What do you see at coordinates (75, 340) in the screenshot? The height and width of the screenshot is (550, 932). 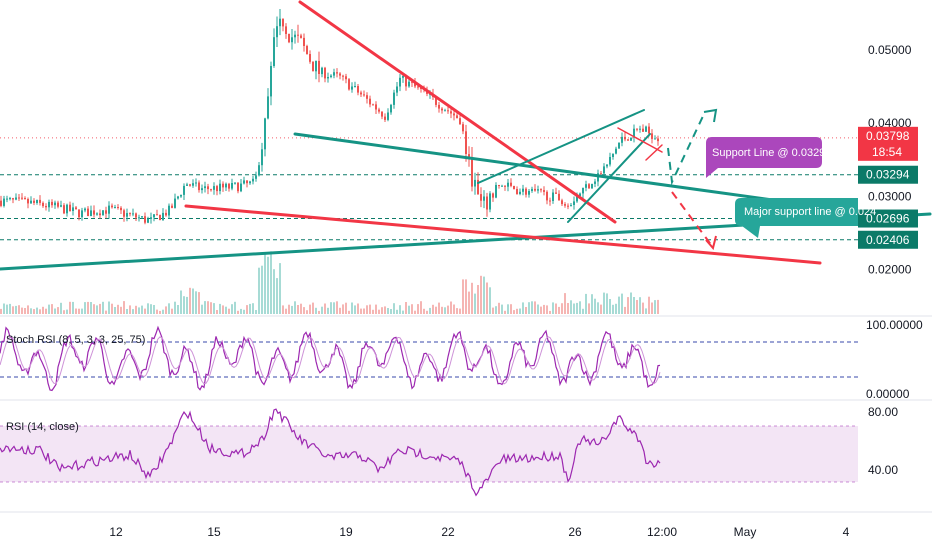 I see `stoch-rsi-label: Stoch RSI (8, 5, 3, 3, 25, 75)` at bounding box center [75, 340].